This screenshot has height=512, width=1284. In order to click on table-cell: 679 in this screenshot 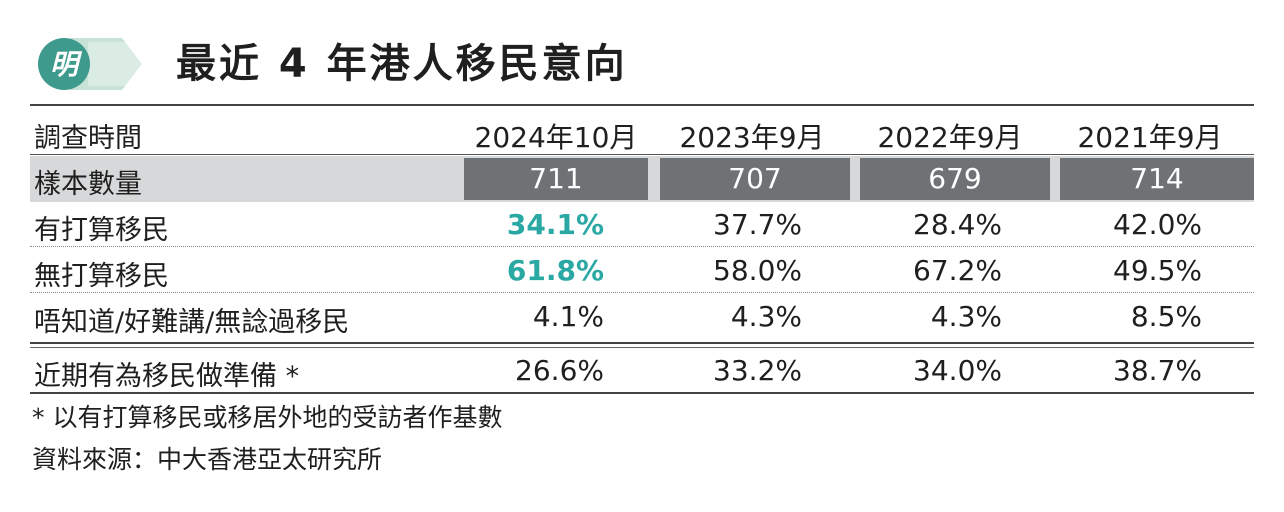, I will do `click(955, 179)`.